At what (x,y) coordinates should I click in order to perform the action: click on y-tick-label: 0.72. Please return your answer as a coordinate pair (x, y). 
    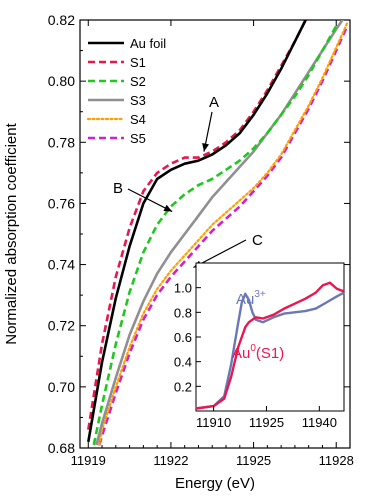
    Looking at the image, I should click on (61, 326).